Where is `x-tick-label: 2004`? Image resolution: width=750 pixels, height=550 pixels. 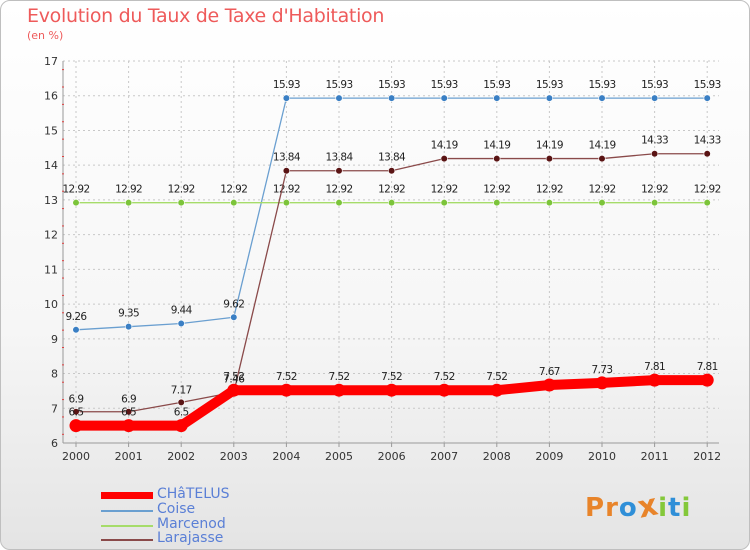
x-tick-label: 2004 is located at coordinates (286, 456).